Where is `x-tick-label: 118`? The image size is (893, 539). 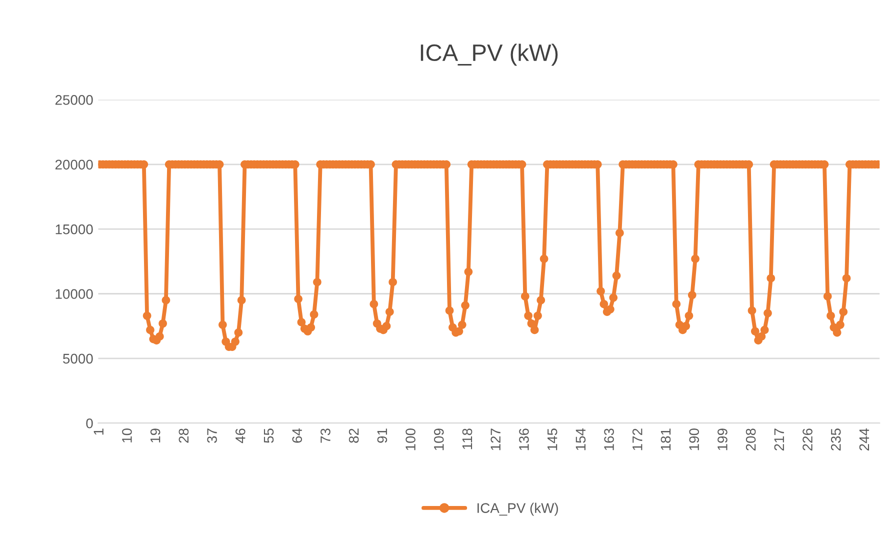
x-tick-label: 118 is located at coordinates (467, 439).